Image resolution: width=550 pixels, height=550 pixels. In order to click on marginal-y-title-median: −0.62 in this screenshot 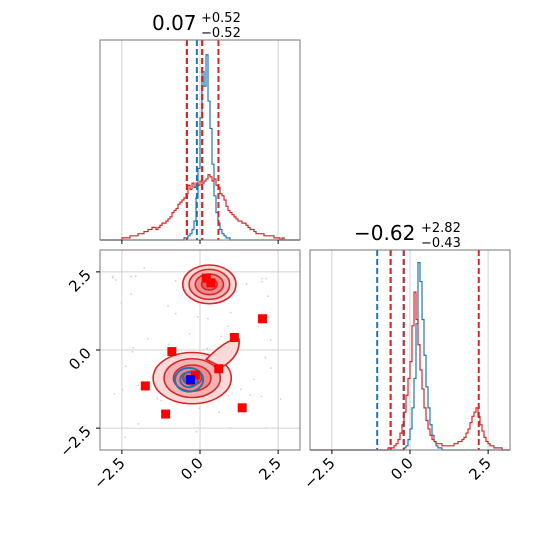, I will do `click(384, 233)`.